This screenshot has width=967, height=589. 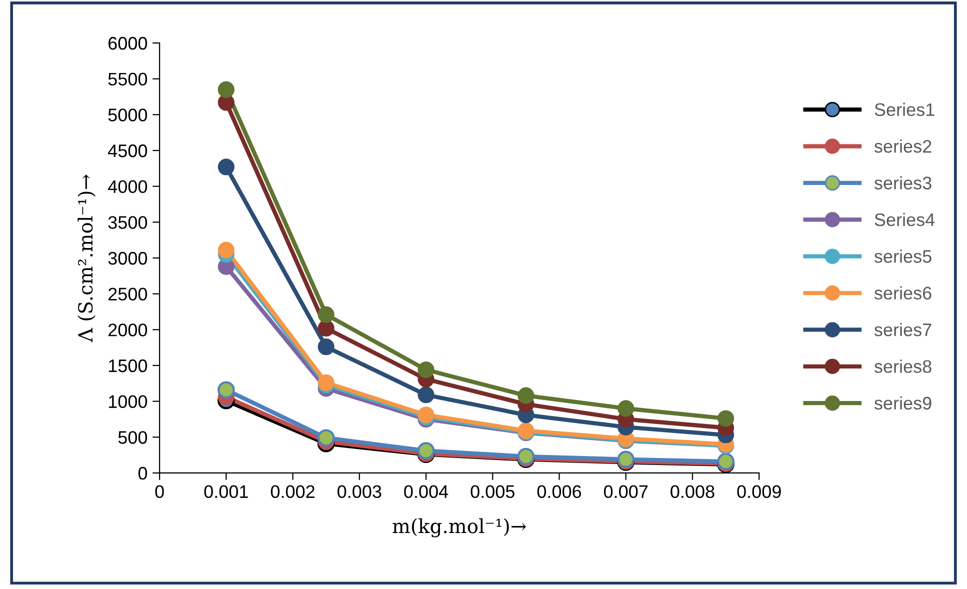 What do you see at coordinates (128, 151) in the screenshot?
I see `y-tick-label: 4500` at bounding box center [128, 151].